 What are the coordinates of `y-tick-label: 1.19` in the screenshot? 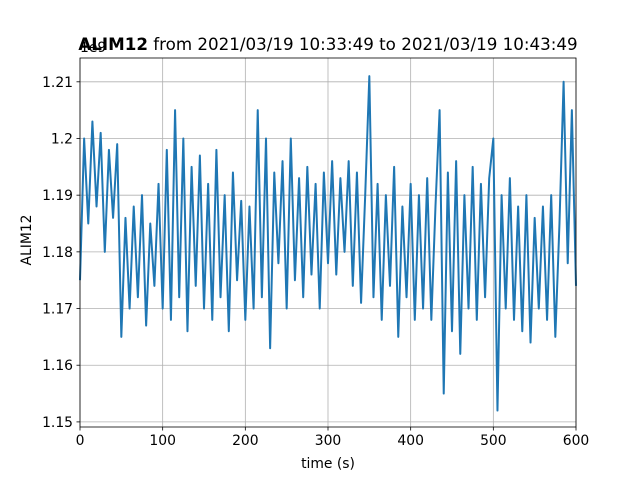 It's located at (57, 196).